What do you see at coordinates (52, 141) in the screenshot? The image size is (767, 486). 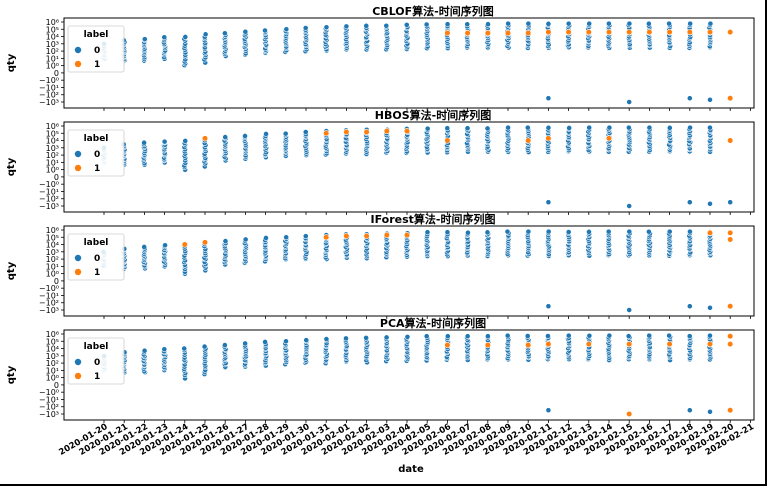 I see `ytick-label: 10⁴` at bounding box center [52, 141].